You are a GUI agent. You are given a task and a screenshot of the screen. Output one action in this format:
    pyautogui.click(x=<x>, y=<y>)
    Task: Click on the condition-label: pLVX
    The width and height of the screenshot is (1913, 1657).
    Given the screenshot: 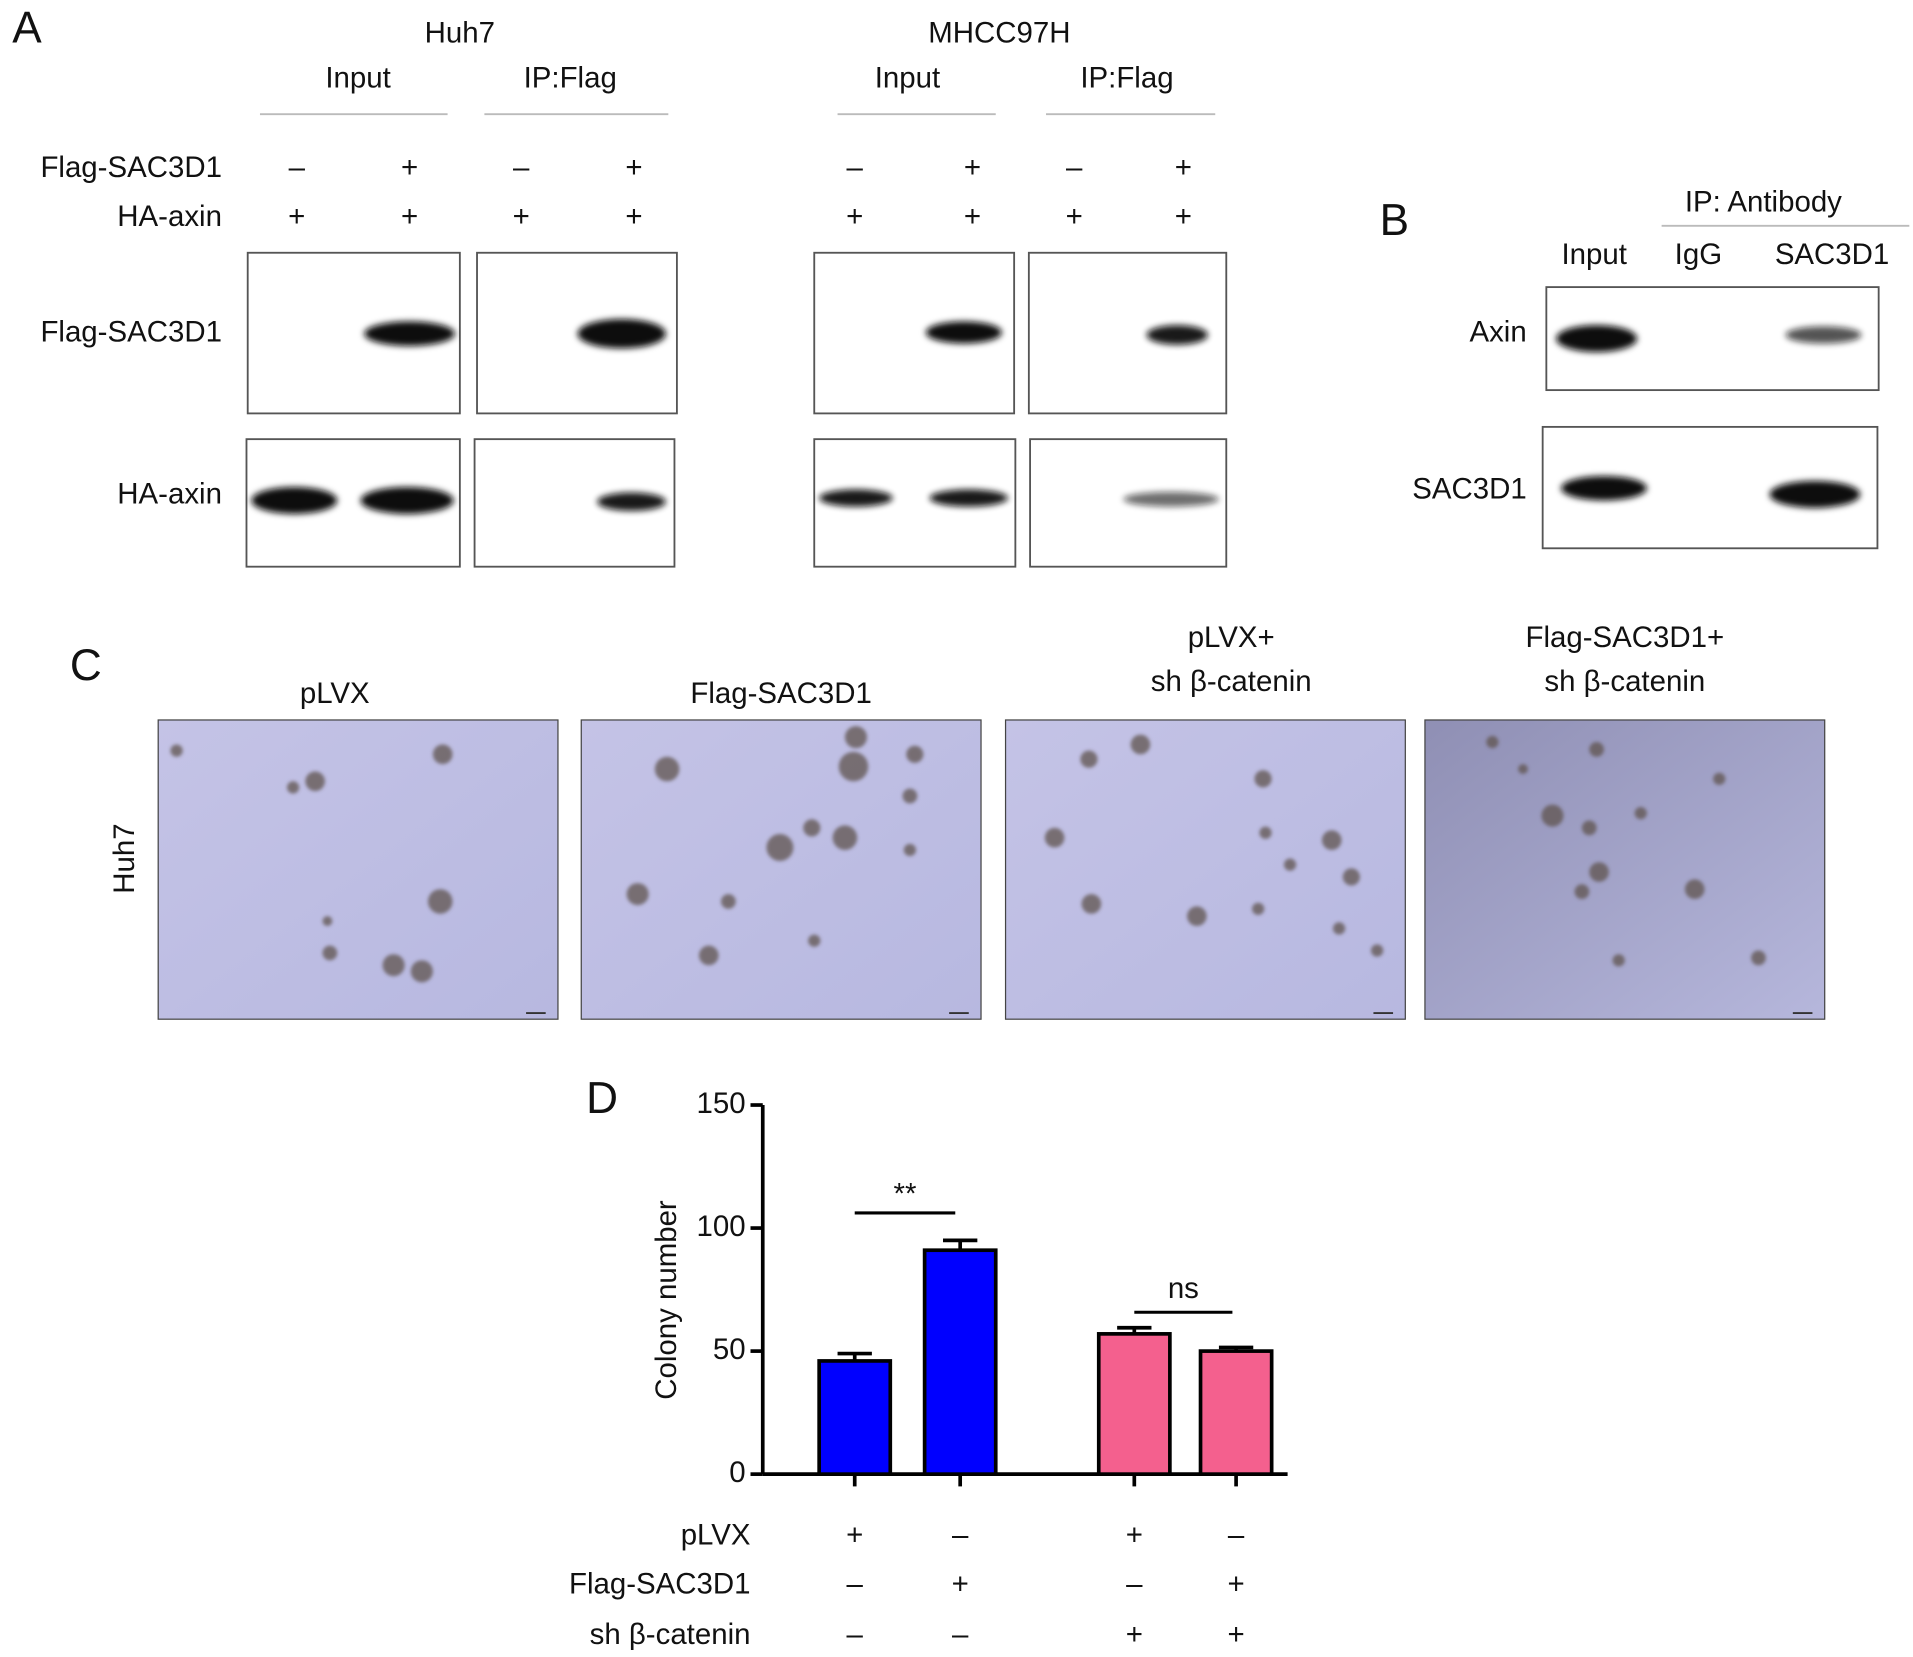 What is the action you would take?
    pyautogui.click(x=716, y=1534)
    